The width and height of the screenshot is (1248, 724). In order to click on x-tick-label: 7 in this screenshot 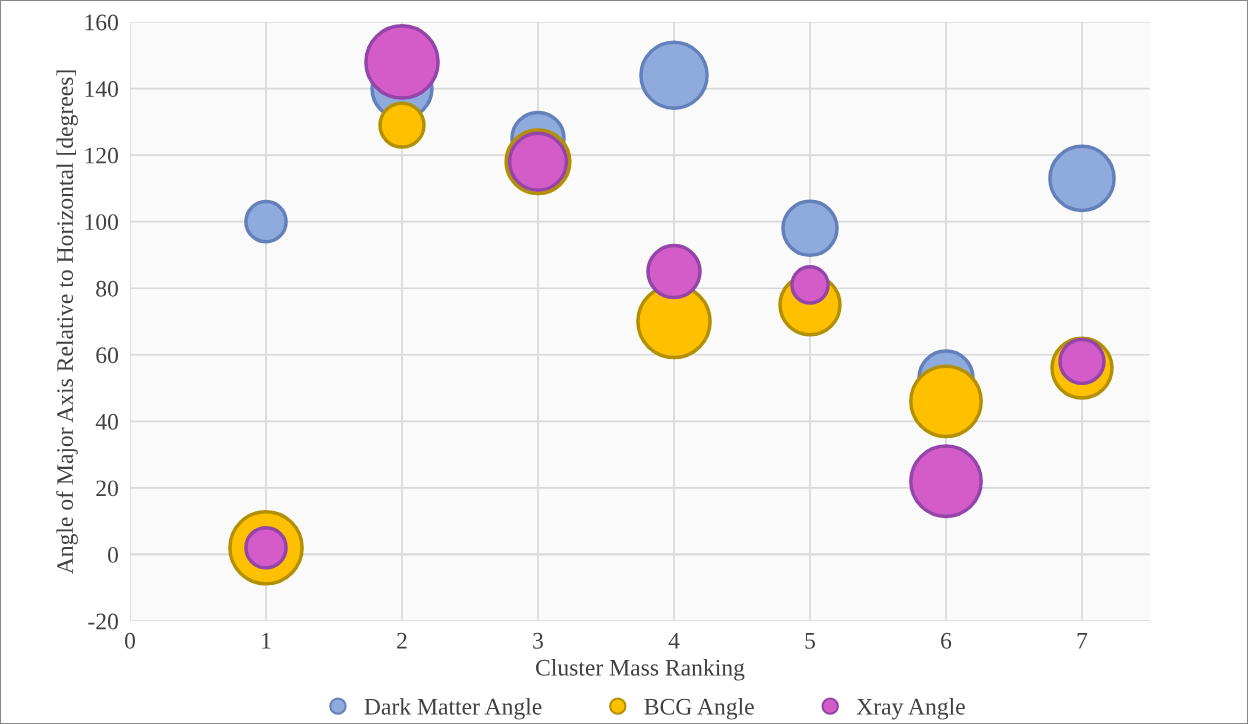, I will do `click(1082, 641)`.